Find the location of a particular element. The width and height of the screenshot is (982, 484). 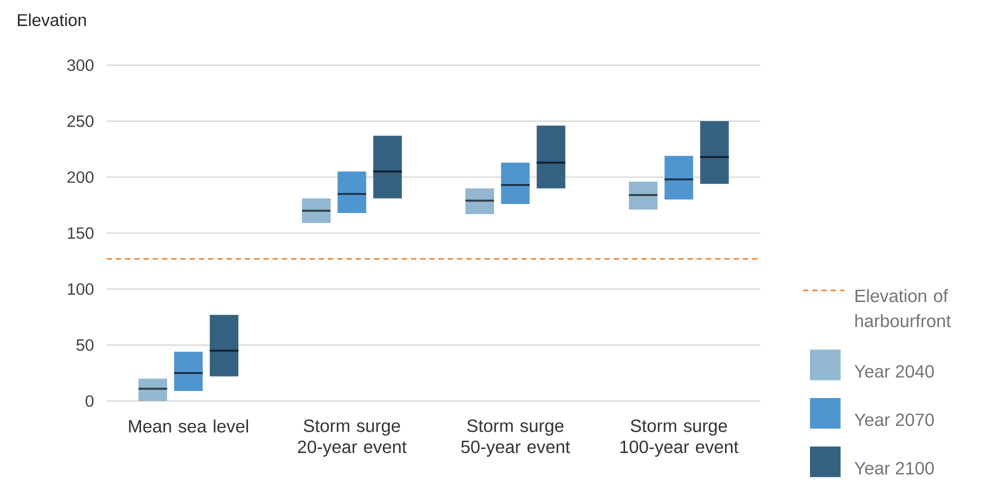

y-tick-label: 150 is located at coordinates (81, 233).